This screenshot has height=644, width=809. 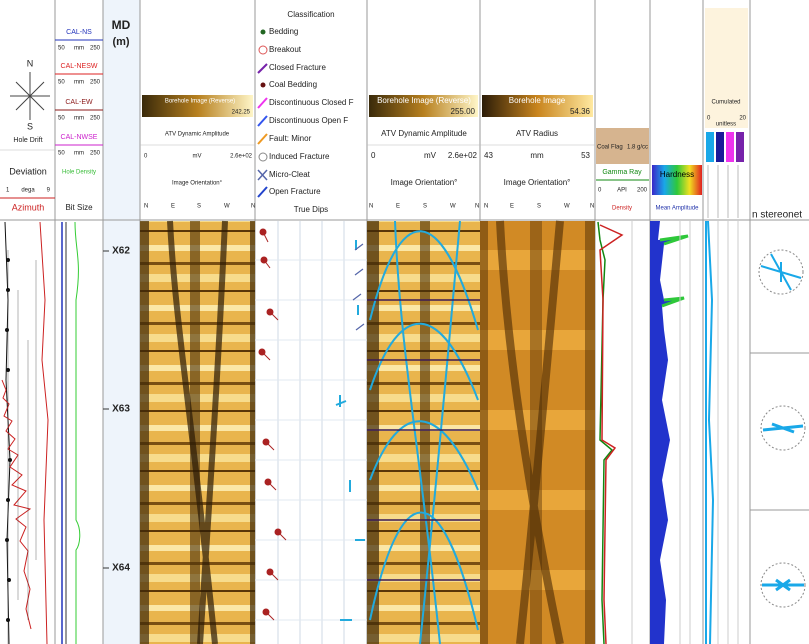 What do you see at coordinates (610, 148) in the screenshot?
I see `coal-flag: Coal Flag` at bounding box center [610, 148].